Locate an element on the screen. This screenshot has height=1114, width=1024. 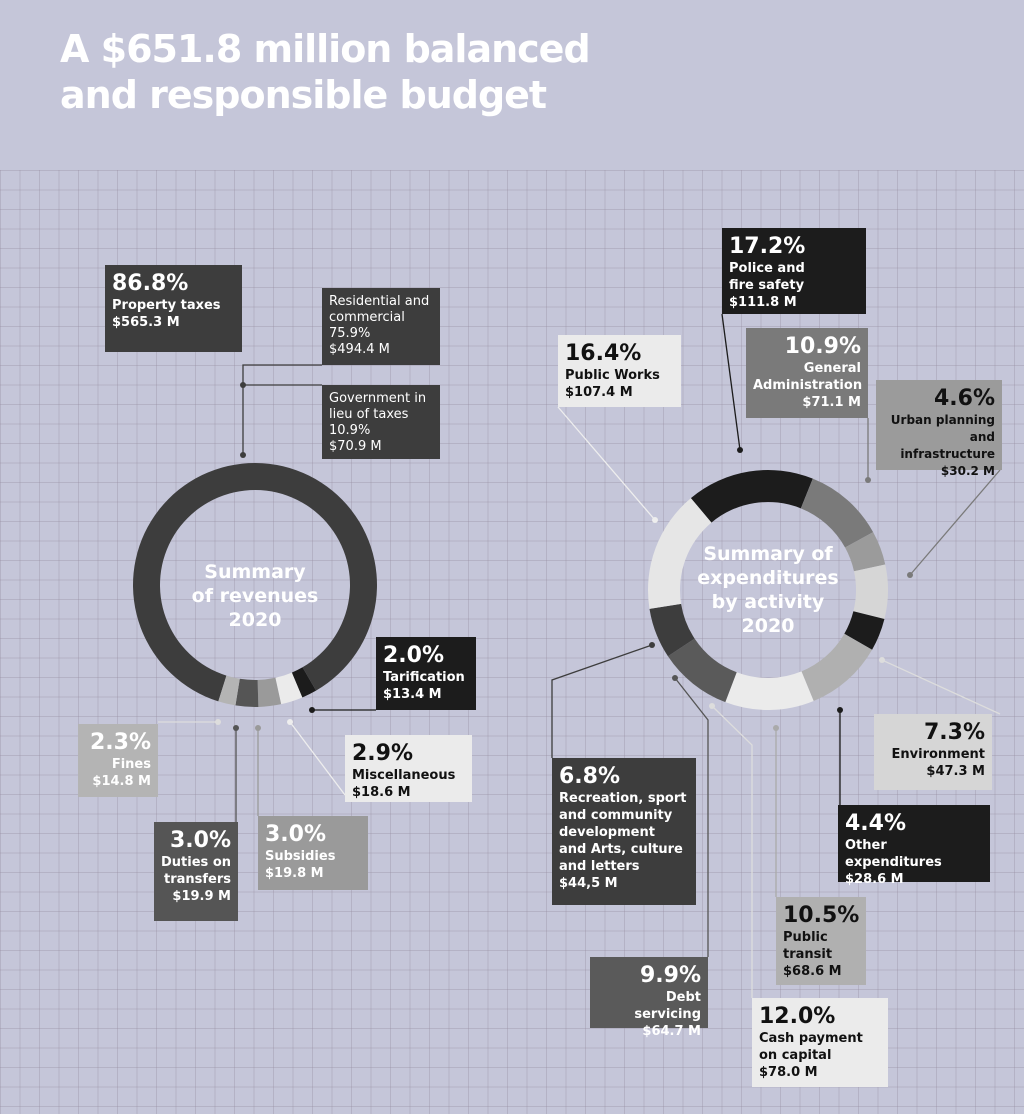
label-government: Government in lieu of taxes 10.9% $70.9 M is located at coordinates (381, 422).